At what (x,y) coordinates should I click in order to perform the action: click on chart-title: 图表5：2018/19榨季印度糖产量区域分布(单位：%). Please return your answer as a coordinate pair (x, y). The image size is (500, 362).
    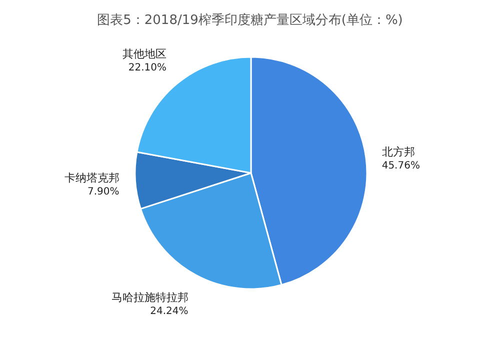
    Looking at the image, I should click on (250, 20).